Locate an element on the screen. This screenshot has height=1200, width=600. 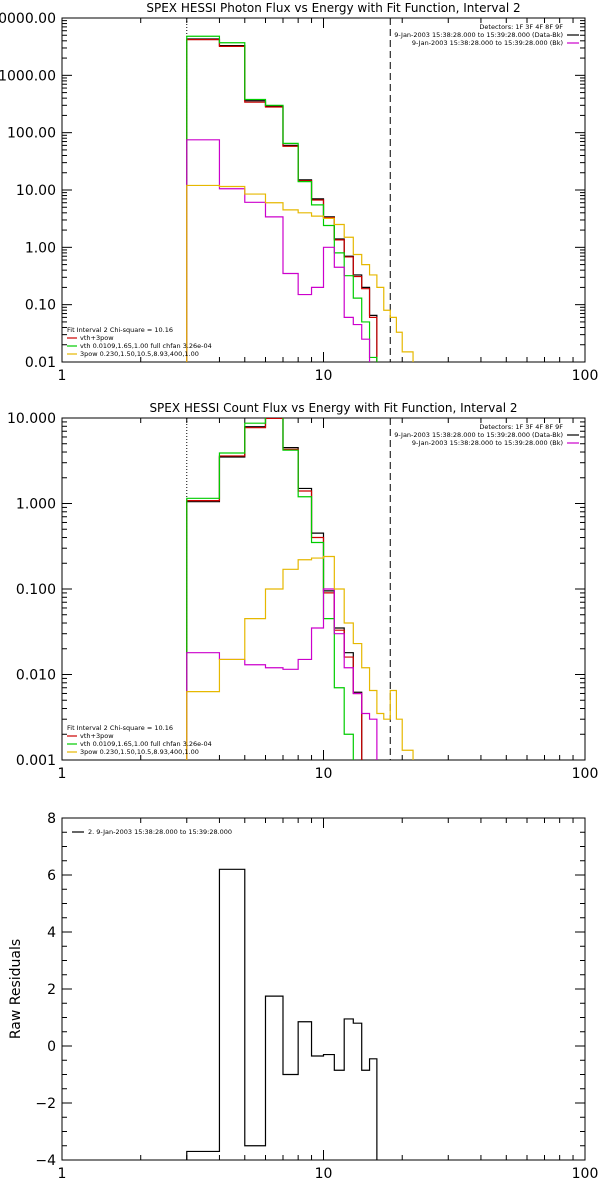
y-tick-label: −2 is located at coordinates (45, 1104).